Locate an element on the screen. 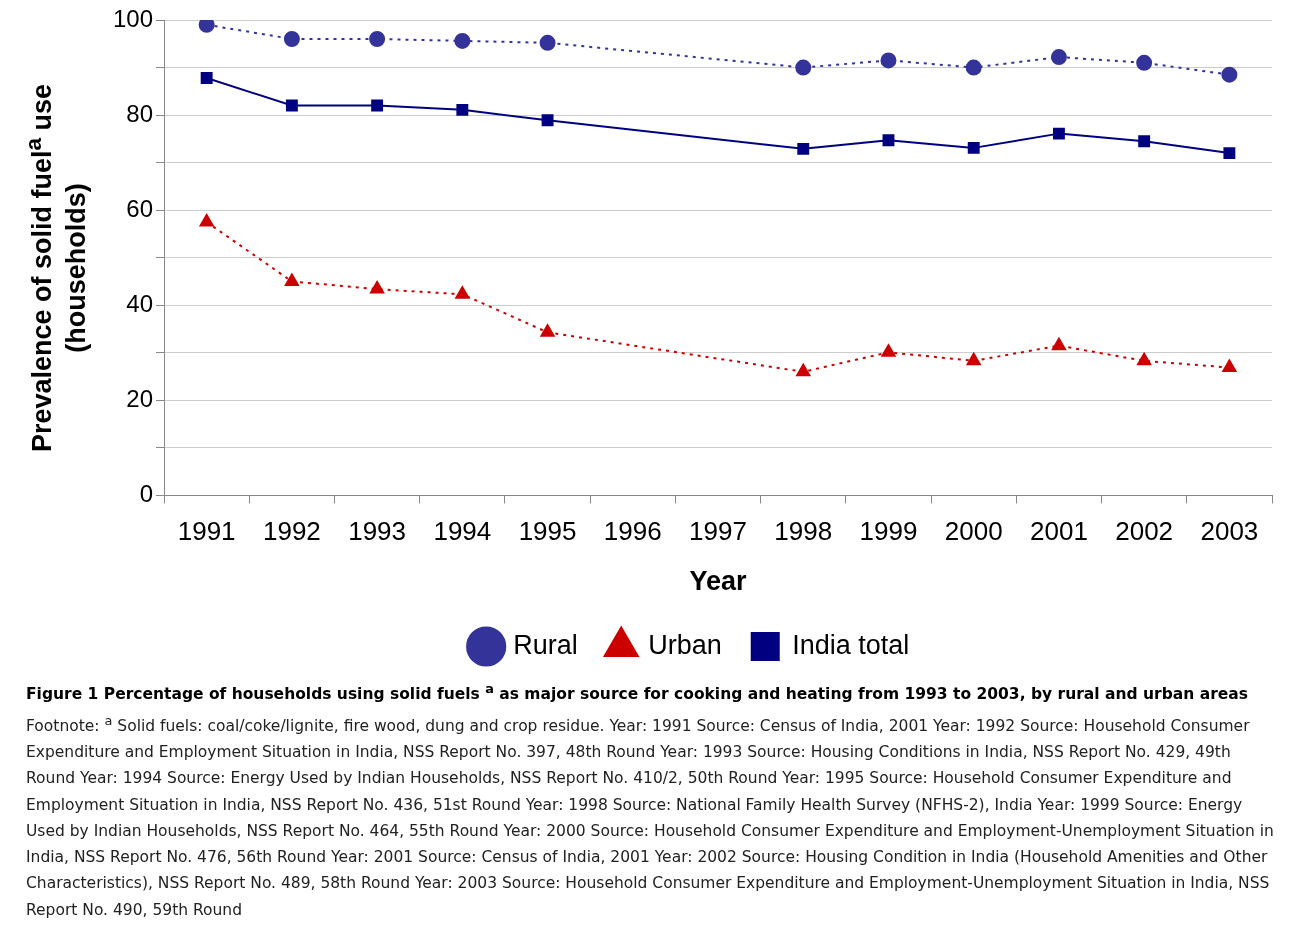 The image size is (1290, 946). y-tick-label: 80 is located at coordinates (140, 113).